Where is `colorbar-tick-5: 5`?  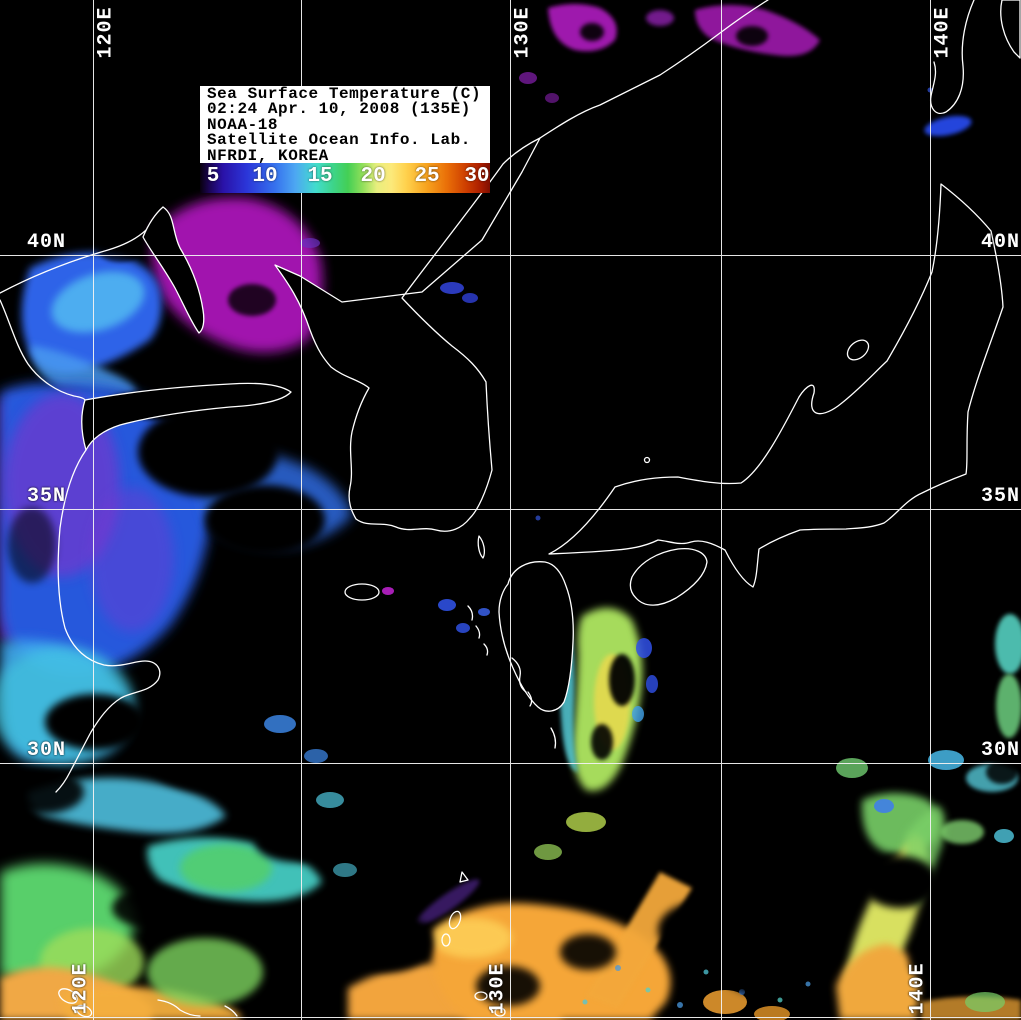
colorbar-tick-5: 5 is located at coordinates (213, 176).